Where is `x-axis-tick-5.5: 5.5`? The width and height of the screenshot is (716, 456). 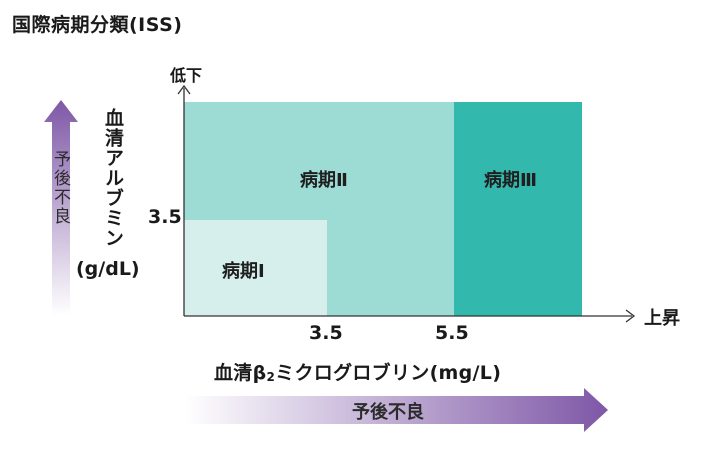
x-axis-tick-5.5: 5.5 is located at coordinates (452, 333).